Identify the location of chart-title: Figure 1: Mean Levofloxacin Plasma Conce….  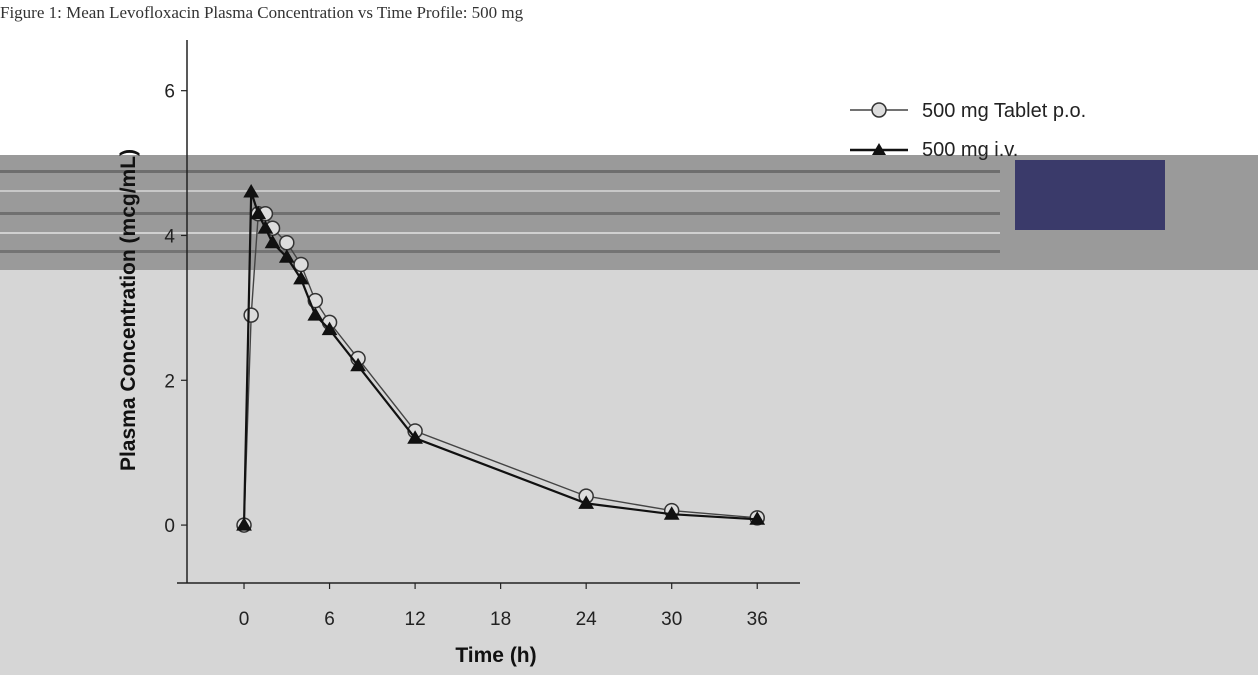
(262, 12).